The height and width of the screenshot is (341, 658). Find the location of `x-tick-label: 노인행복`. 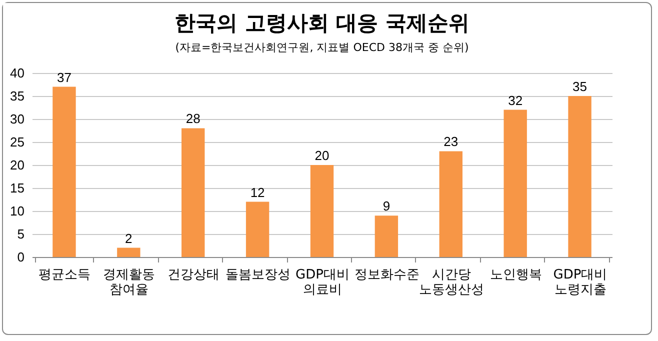

x-tick-label: 노인행복 is located at coordinates (516, 275).